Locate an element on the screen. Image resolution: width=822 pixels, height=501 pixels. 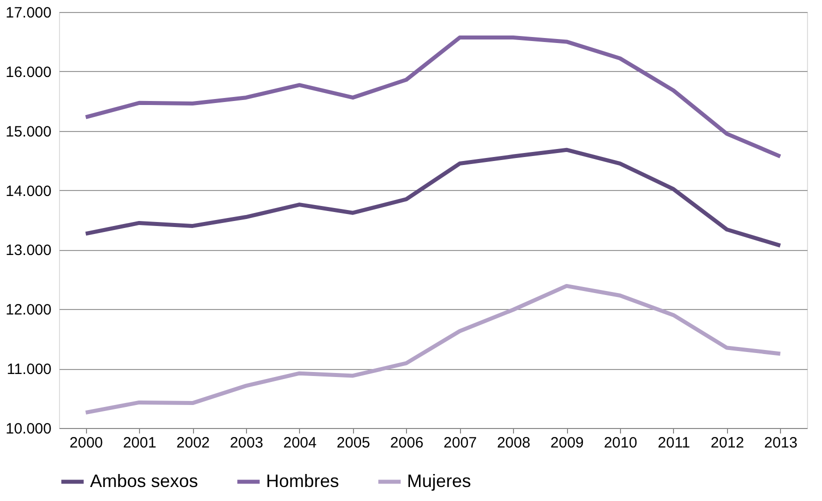
legend-label: Mujeres is located at coordinates (439, 480).